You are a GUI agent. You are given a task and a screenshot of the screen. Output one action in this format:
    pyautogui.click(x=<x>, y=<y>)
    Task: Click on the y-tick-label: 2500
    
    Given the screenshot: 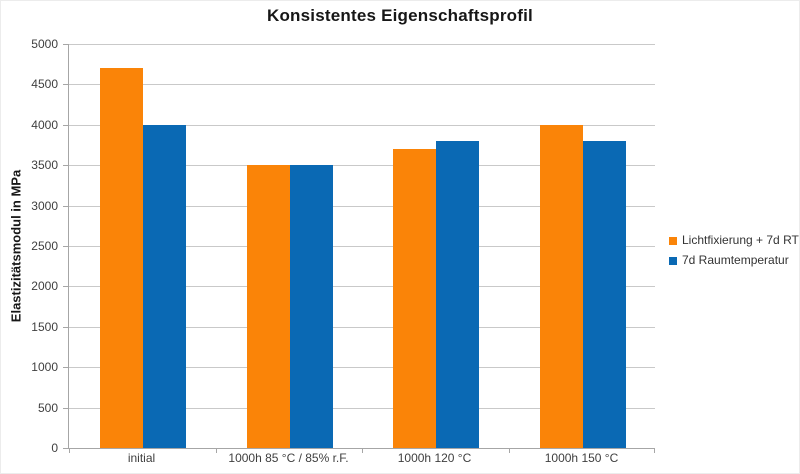 What is the action you would take?
    pyautogui.click(x=44, y=246)
    